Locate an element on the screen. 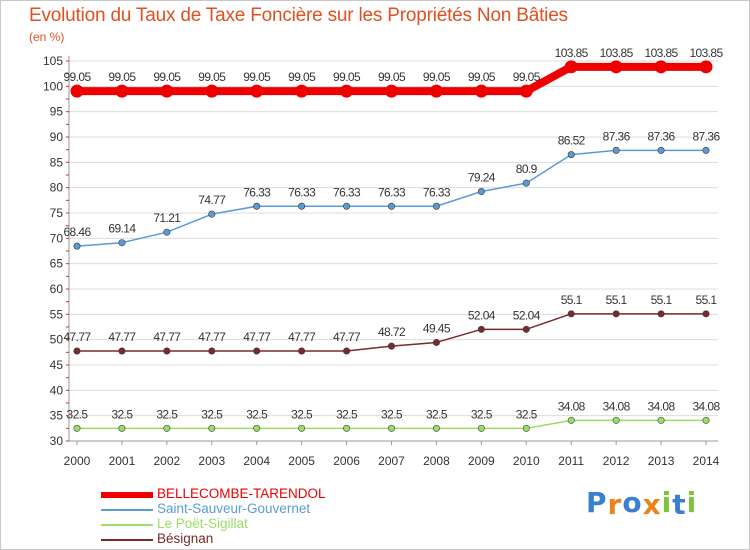 The image size is (750, 550). data-label: 48.72 is located at coordinates (392, 332).